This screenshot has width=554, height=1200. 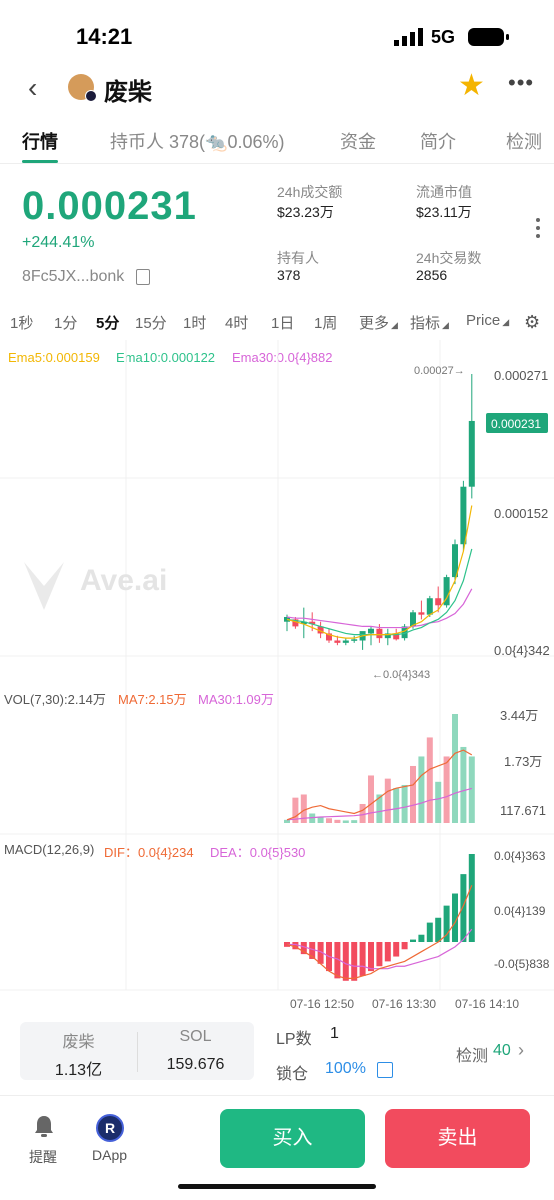 I want to click on price-mode-label: Price, so click(x=483, y=320).